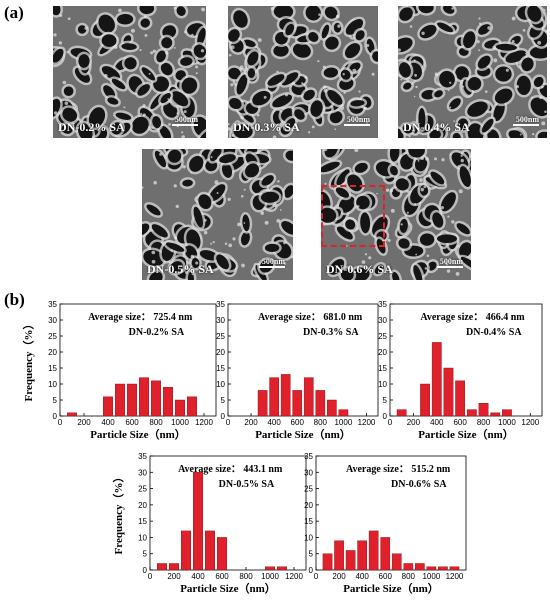  Describe the element at coordinates (353, 216) in the screenshot. I see `roi-dashed-box` at that location.